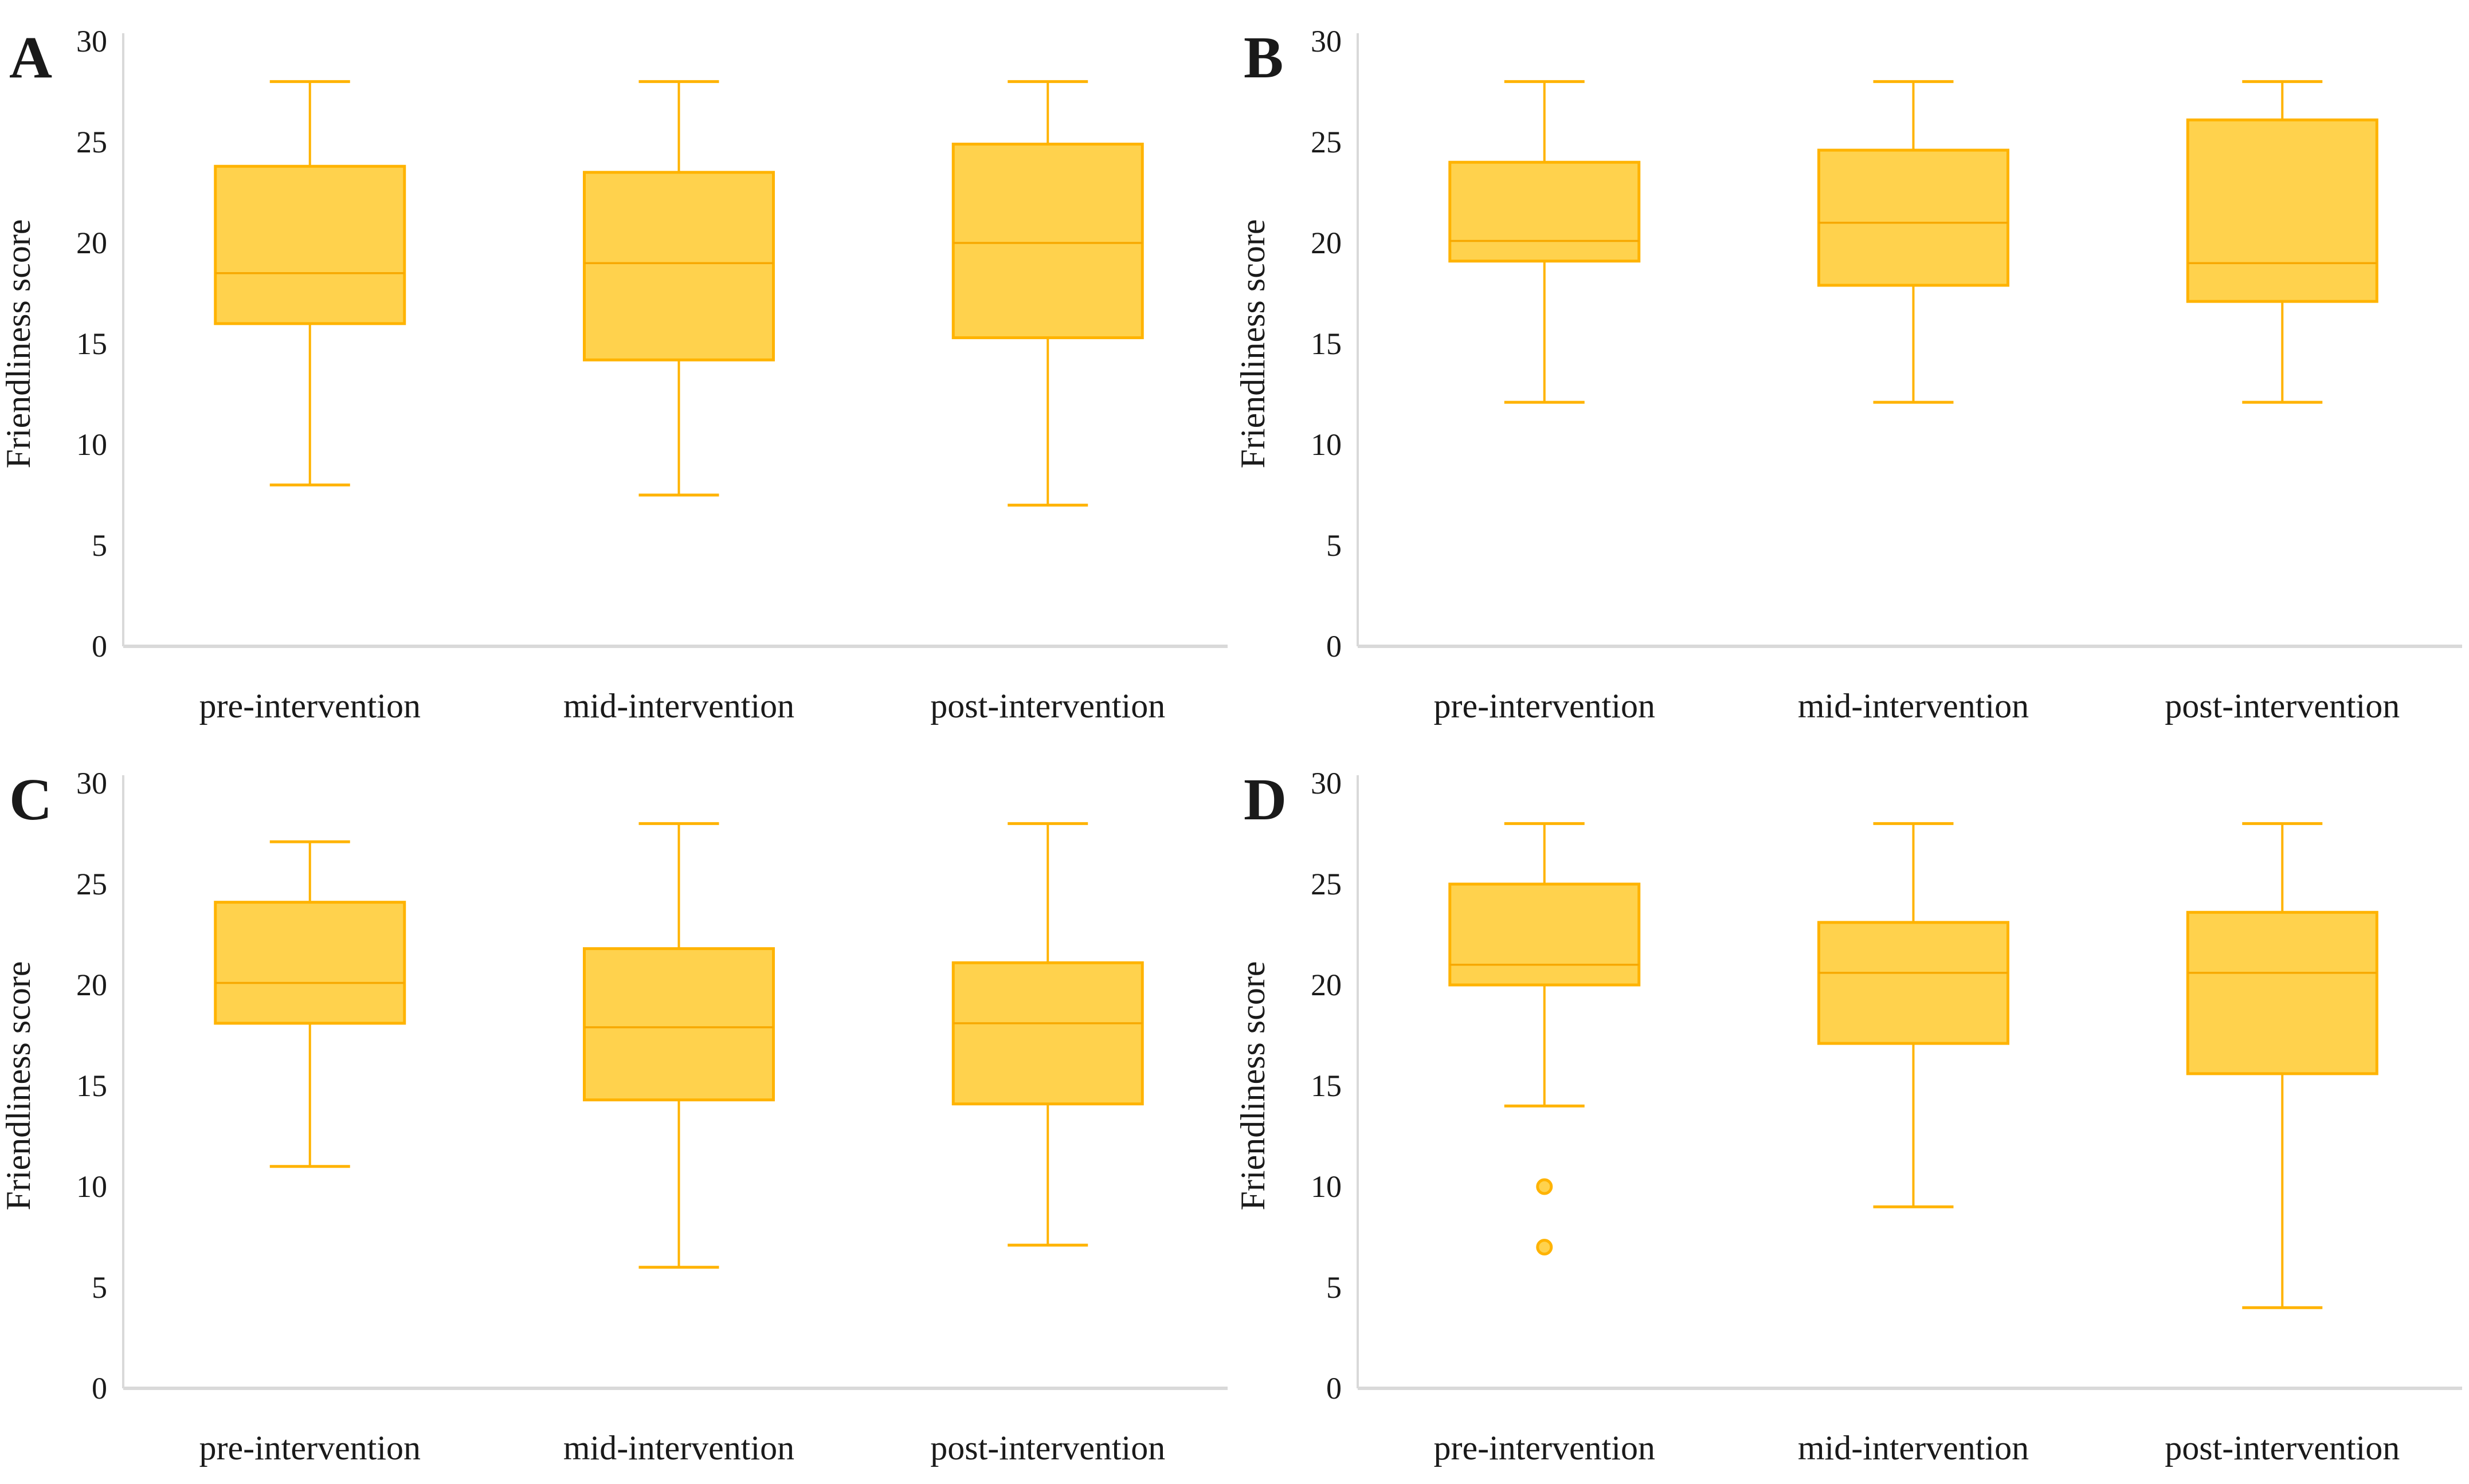 The height and width of the screenshot is (1484, 2469). Describe the element at coordinates (1265, 800) in the screenshot. I see `panel-letter: D` at that location.